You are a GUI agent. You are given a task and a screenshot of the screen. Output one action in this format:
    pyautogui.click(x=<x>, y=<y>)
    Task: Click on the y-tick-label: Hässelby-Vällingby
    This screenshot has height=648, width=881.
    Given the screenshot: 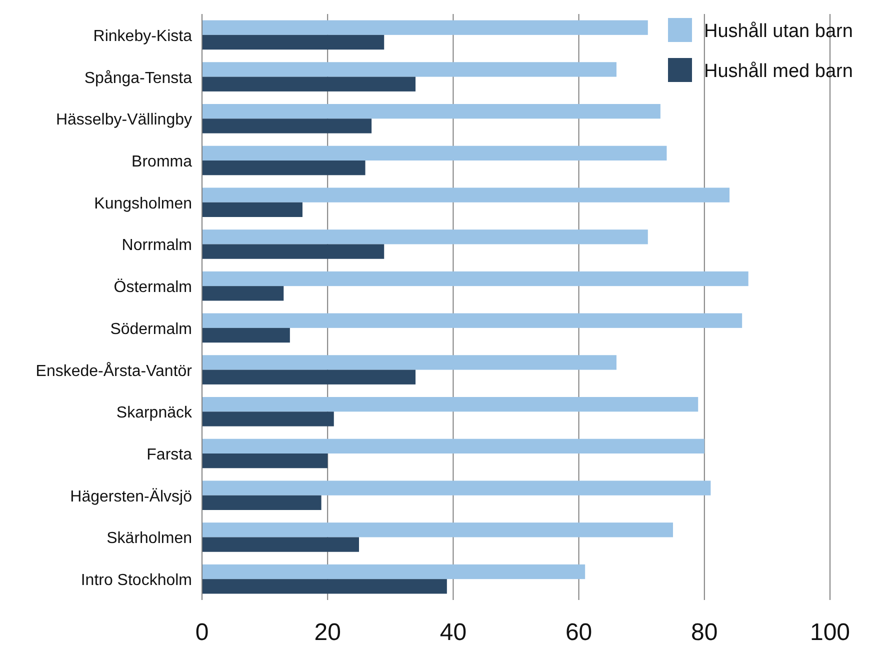 What is the action you would take?
    pyautogui.click(x=124, y=120)
    